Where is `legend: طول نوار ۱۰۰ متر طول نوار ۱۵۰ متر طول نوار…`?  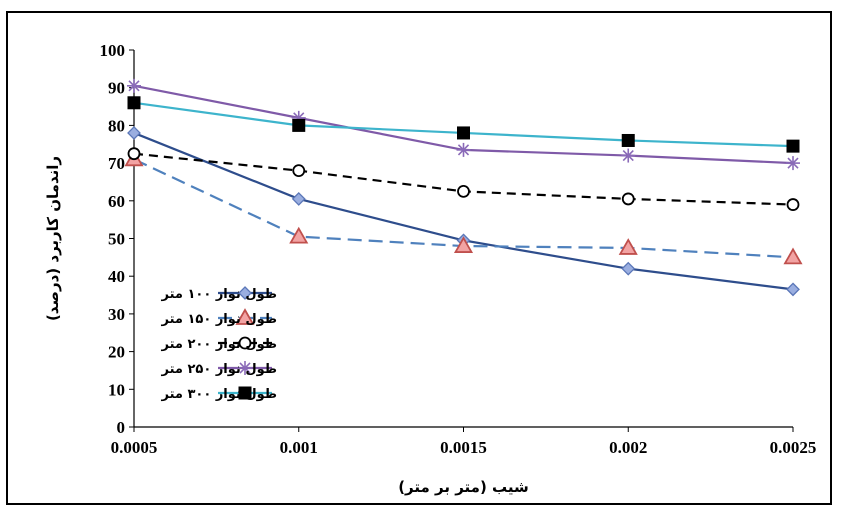
legend: طول نوار ۱۰۰ متر طول نوار ۱۵۰ متر طول نوار… is located at coordinates (219, 344).